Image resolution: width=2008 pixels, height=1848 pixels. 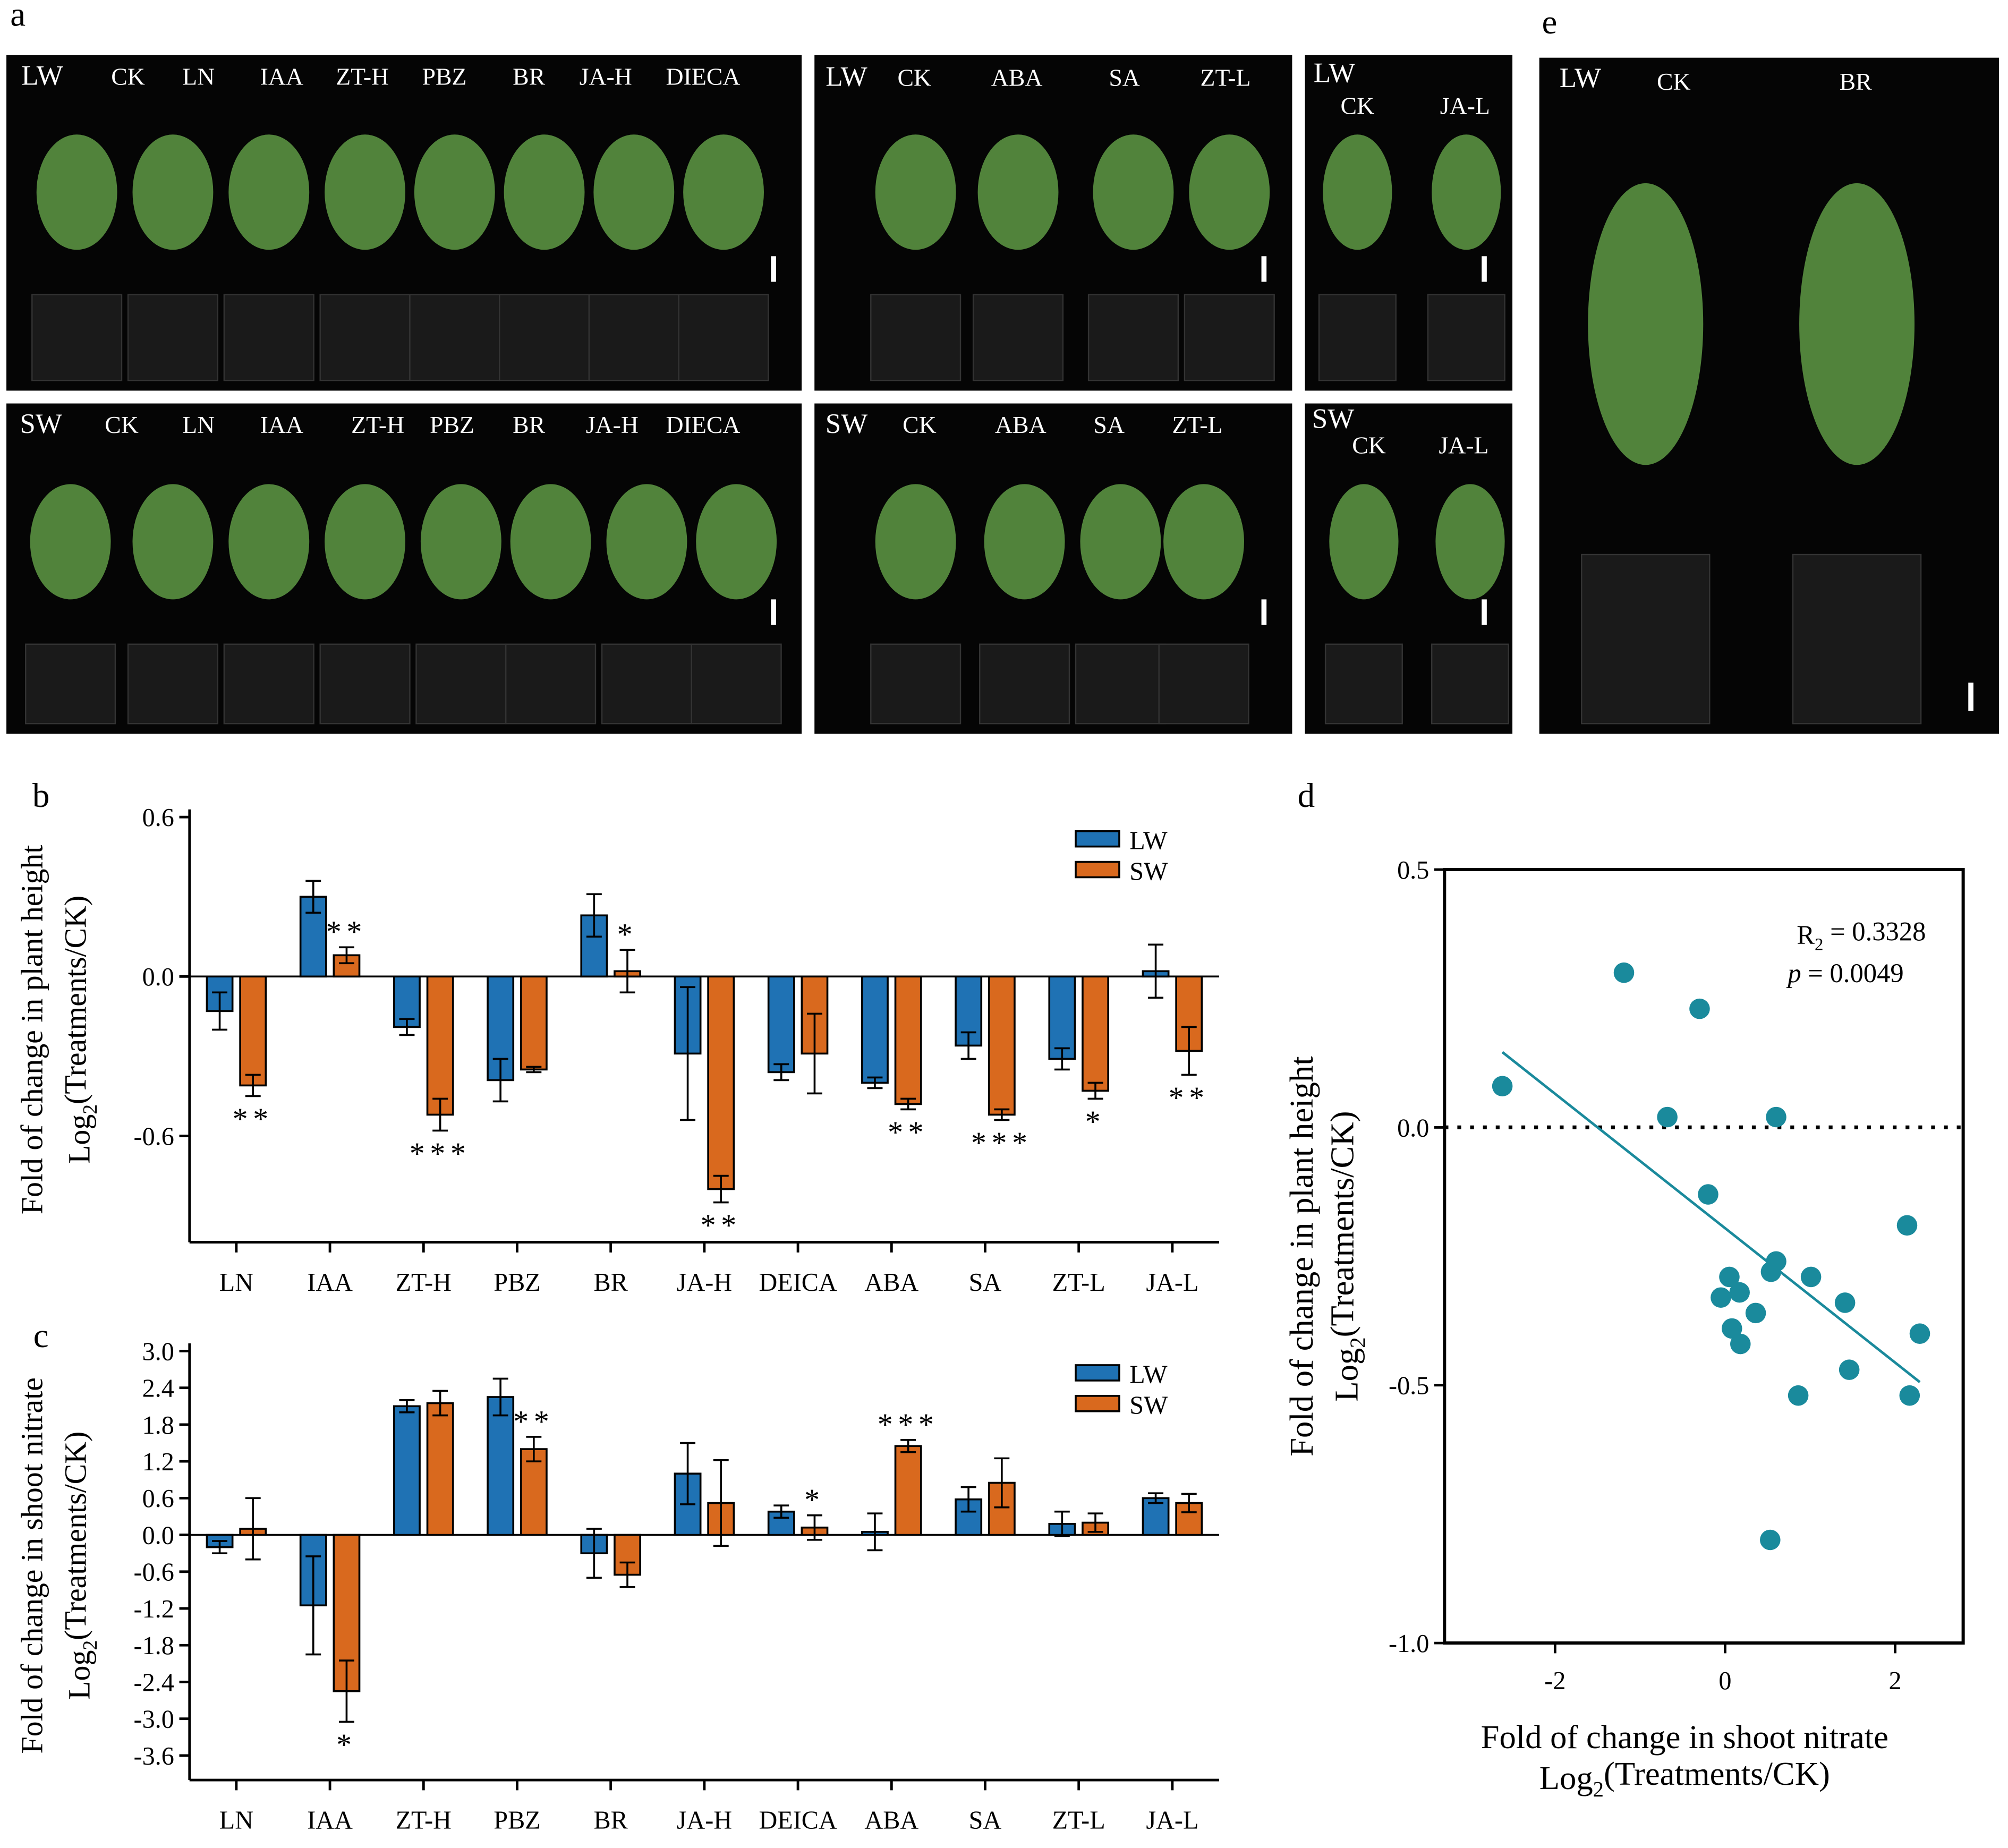 What do you see at coordinates (158, 1499) in the screenshot?
I see `y-tick-label: 0.6` at bounding box center [158, 1499].